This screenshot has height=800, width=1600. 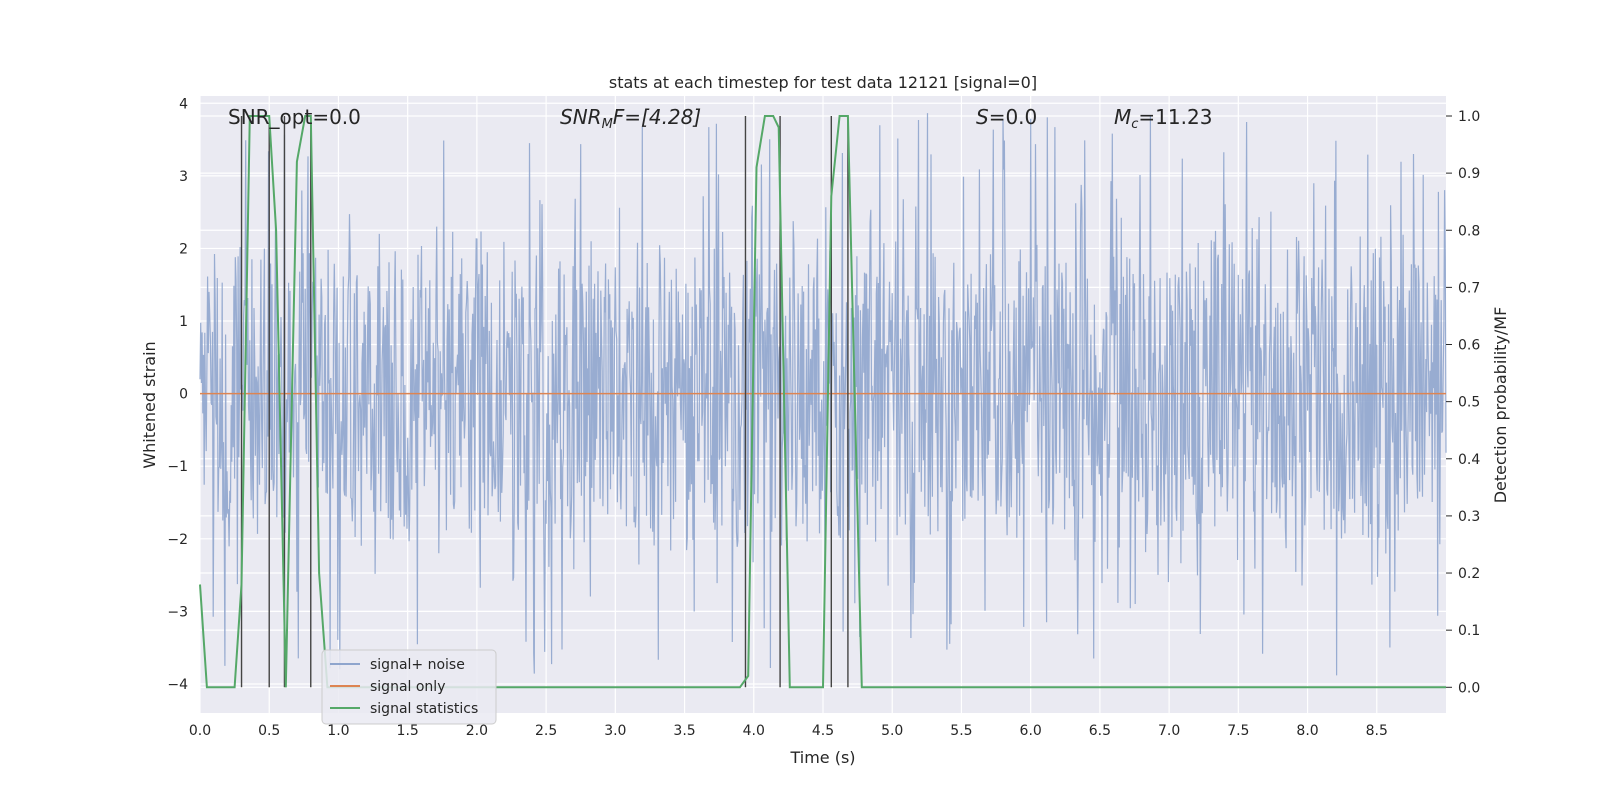 What do you see at coordinates (149, 404) in the screenshot?
I see `left-y-axis-label: Whitened strain` at bounding box center [149, 404].